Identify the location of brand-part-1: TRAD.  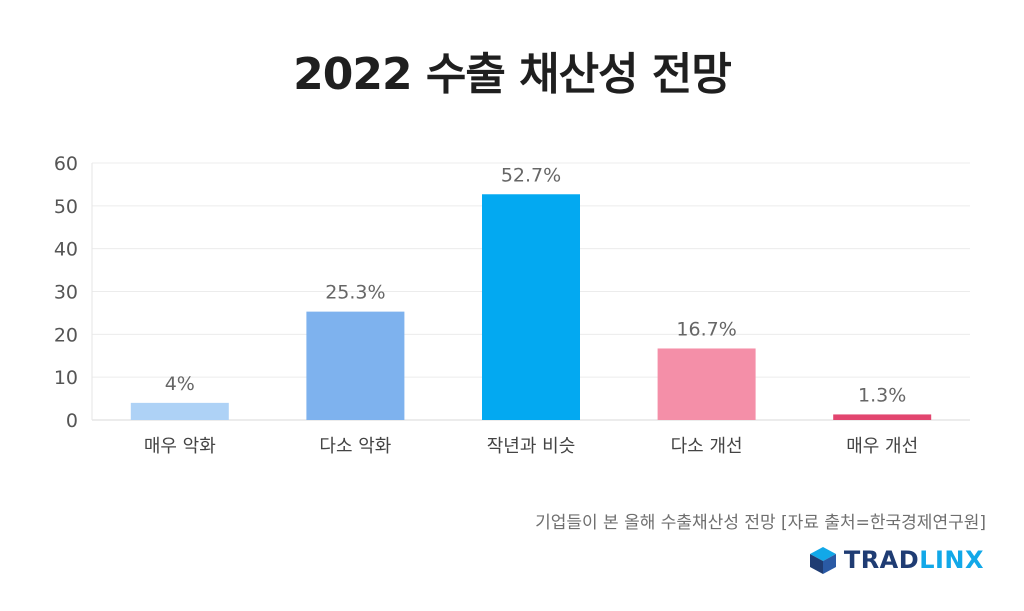
(881, 560).